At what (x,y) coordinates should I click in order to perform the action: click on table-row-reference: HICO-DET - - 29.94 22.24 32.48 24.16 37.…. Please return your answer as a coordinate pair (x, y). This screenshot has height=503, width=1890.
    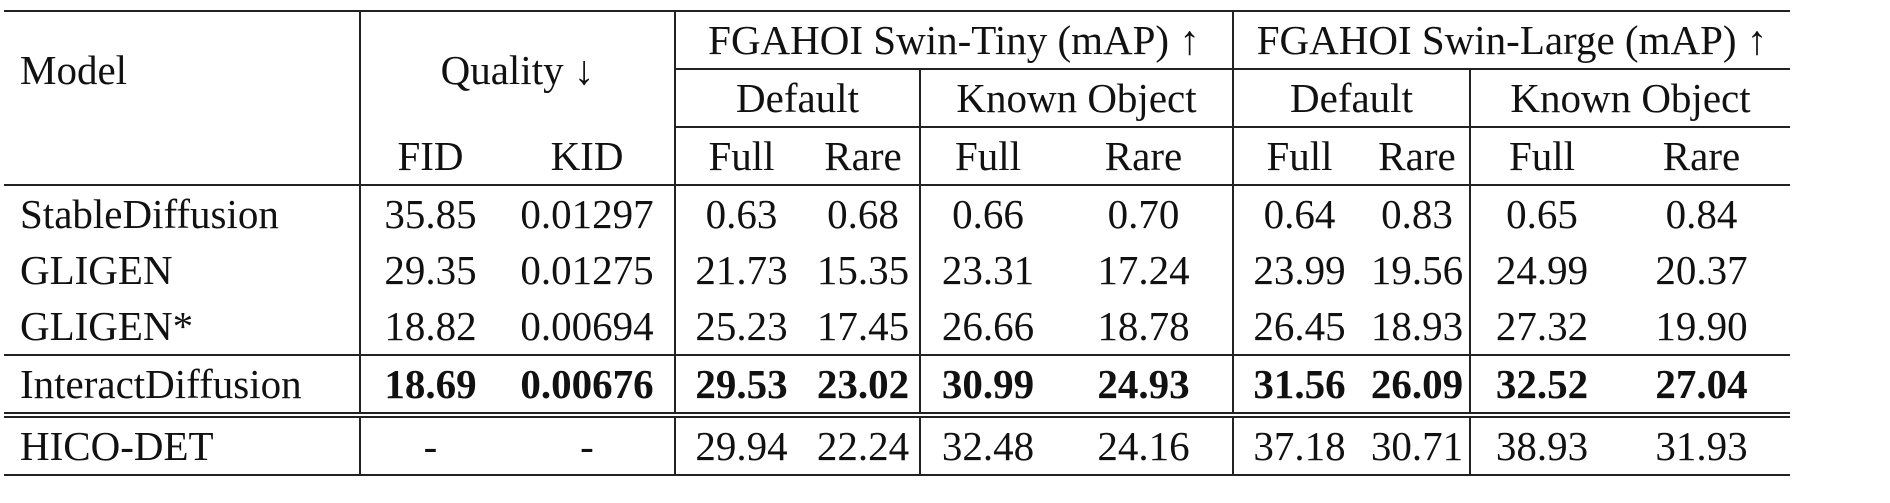
    Looking at the image, I should click on (897, 445).